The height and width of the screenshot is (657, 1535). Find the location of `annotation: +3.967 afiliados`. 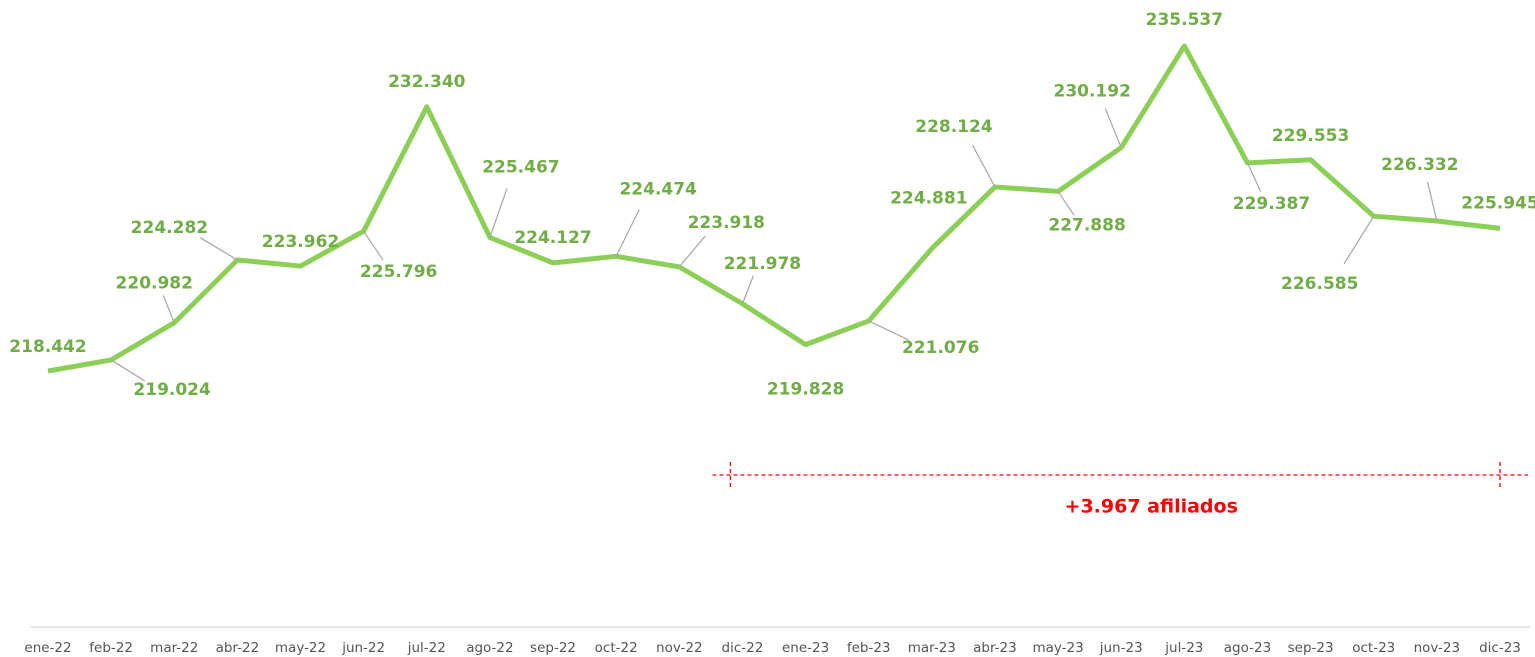

annotation: +3.967 afiliados is located at coordinates (1151, 507).